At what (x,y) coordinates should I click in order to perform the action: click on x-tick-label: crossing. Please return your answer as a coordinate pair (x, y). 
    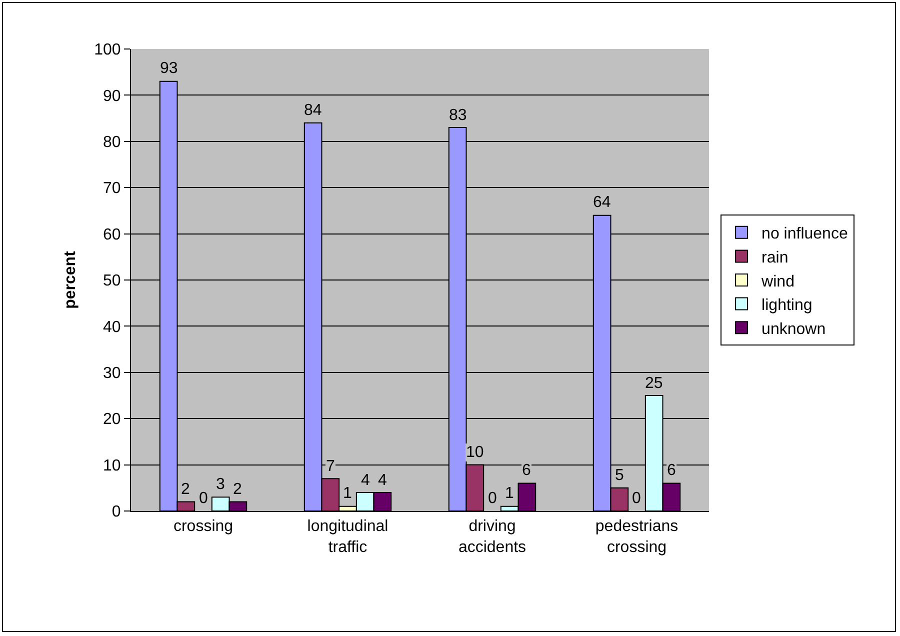
    Looking at the image, I should click on (203, 527).